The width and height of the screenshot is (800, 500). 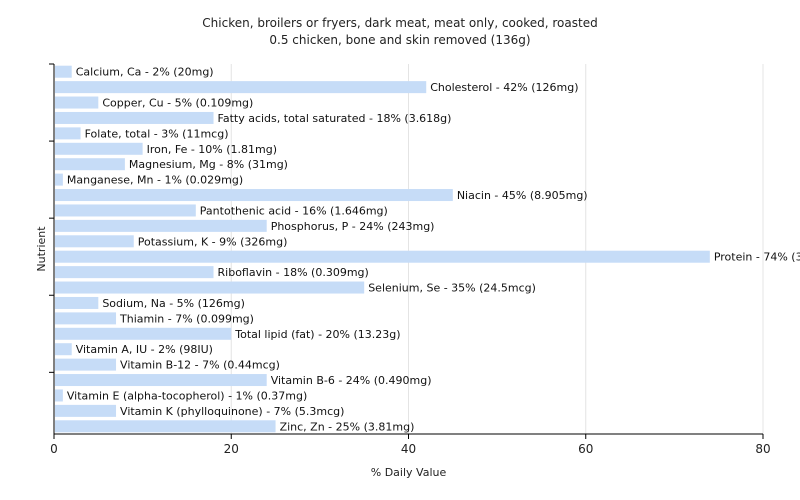 I want to click on x-axis-label: % Daily Value, so click(x=409, y=472).